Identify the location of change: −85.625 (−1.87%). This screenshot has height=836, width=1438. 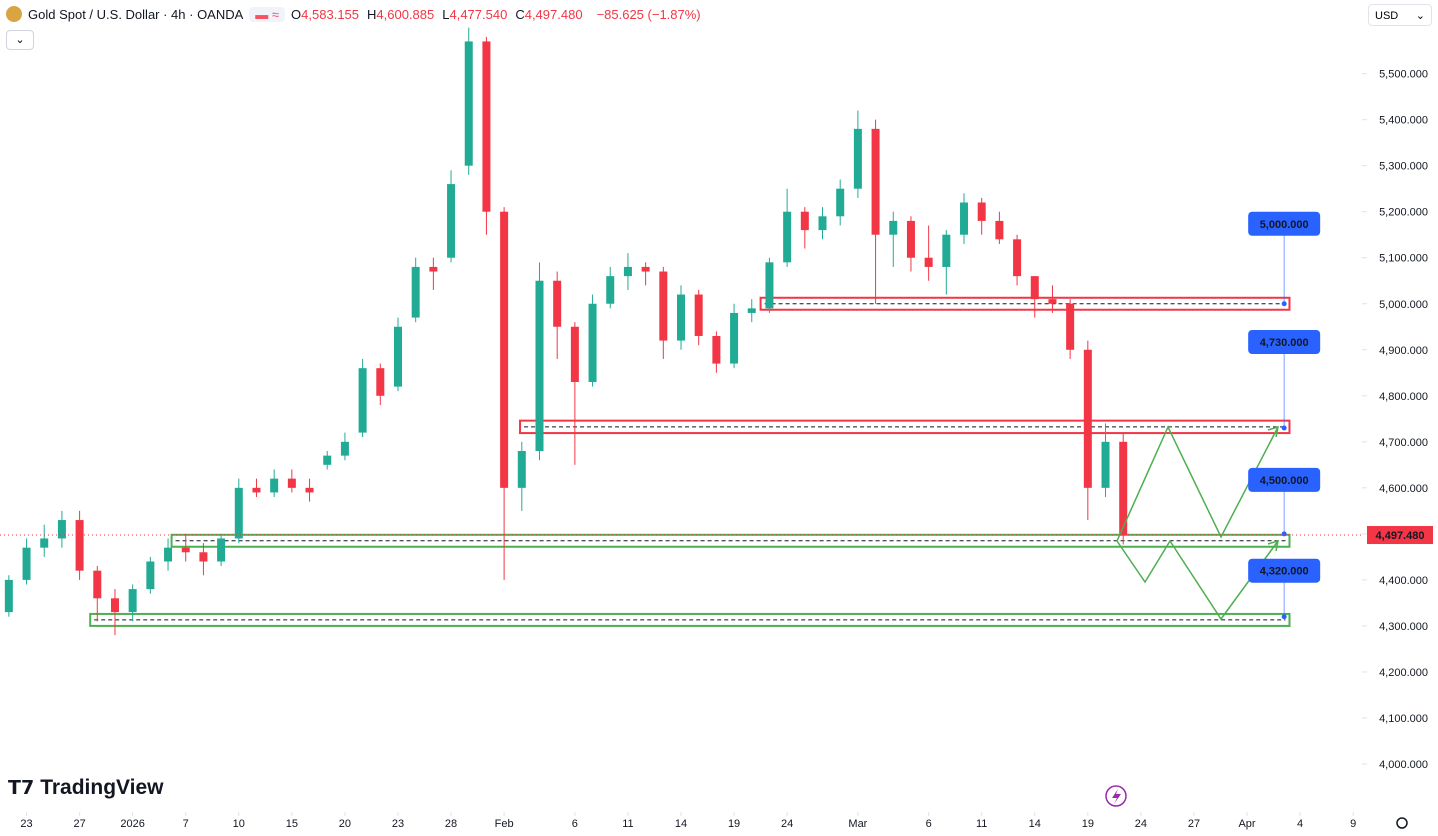
(648, 14).